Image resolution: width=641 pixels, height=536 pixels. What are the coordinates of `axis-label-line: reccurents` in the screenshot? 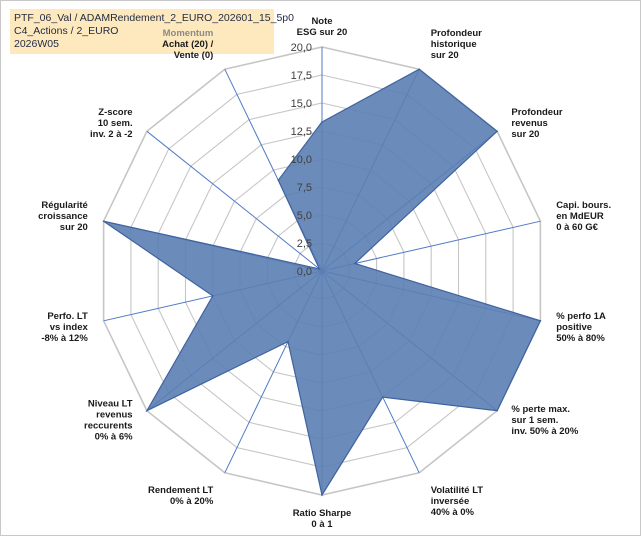 It's located at (108, 426).